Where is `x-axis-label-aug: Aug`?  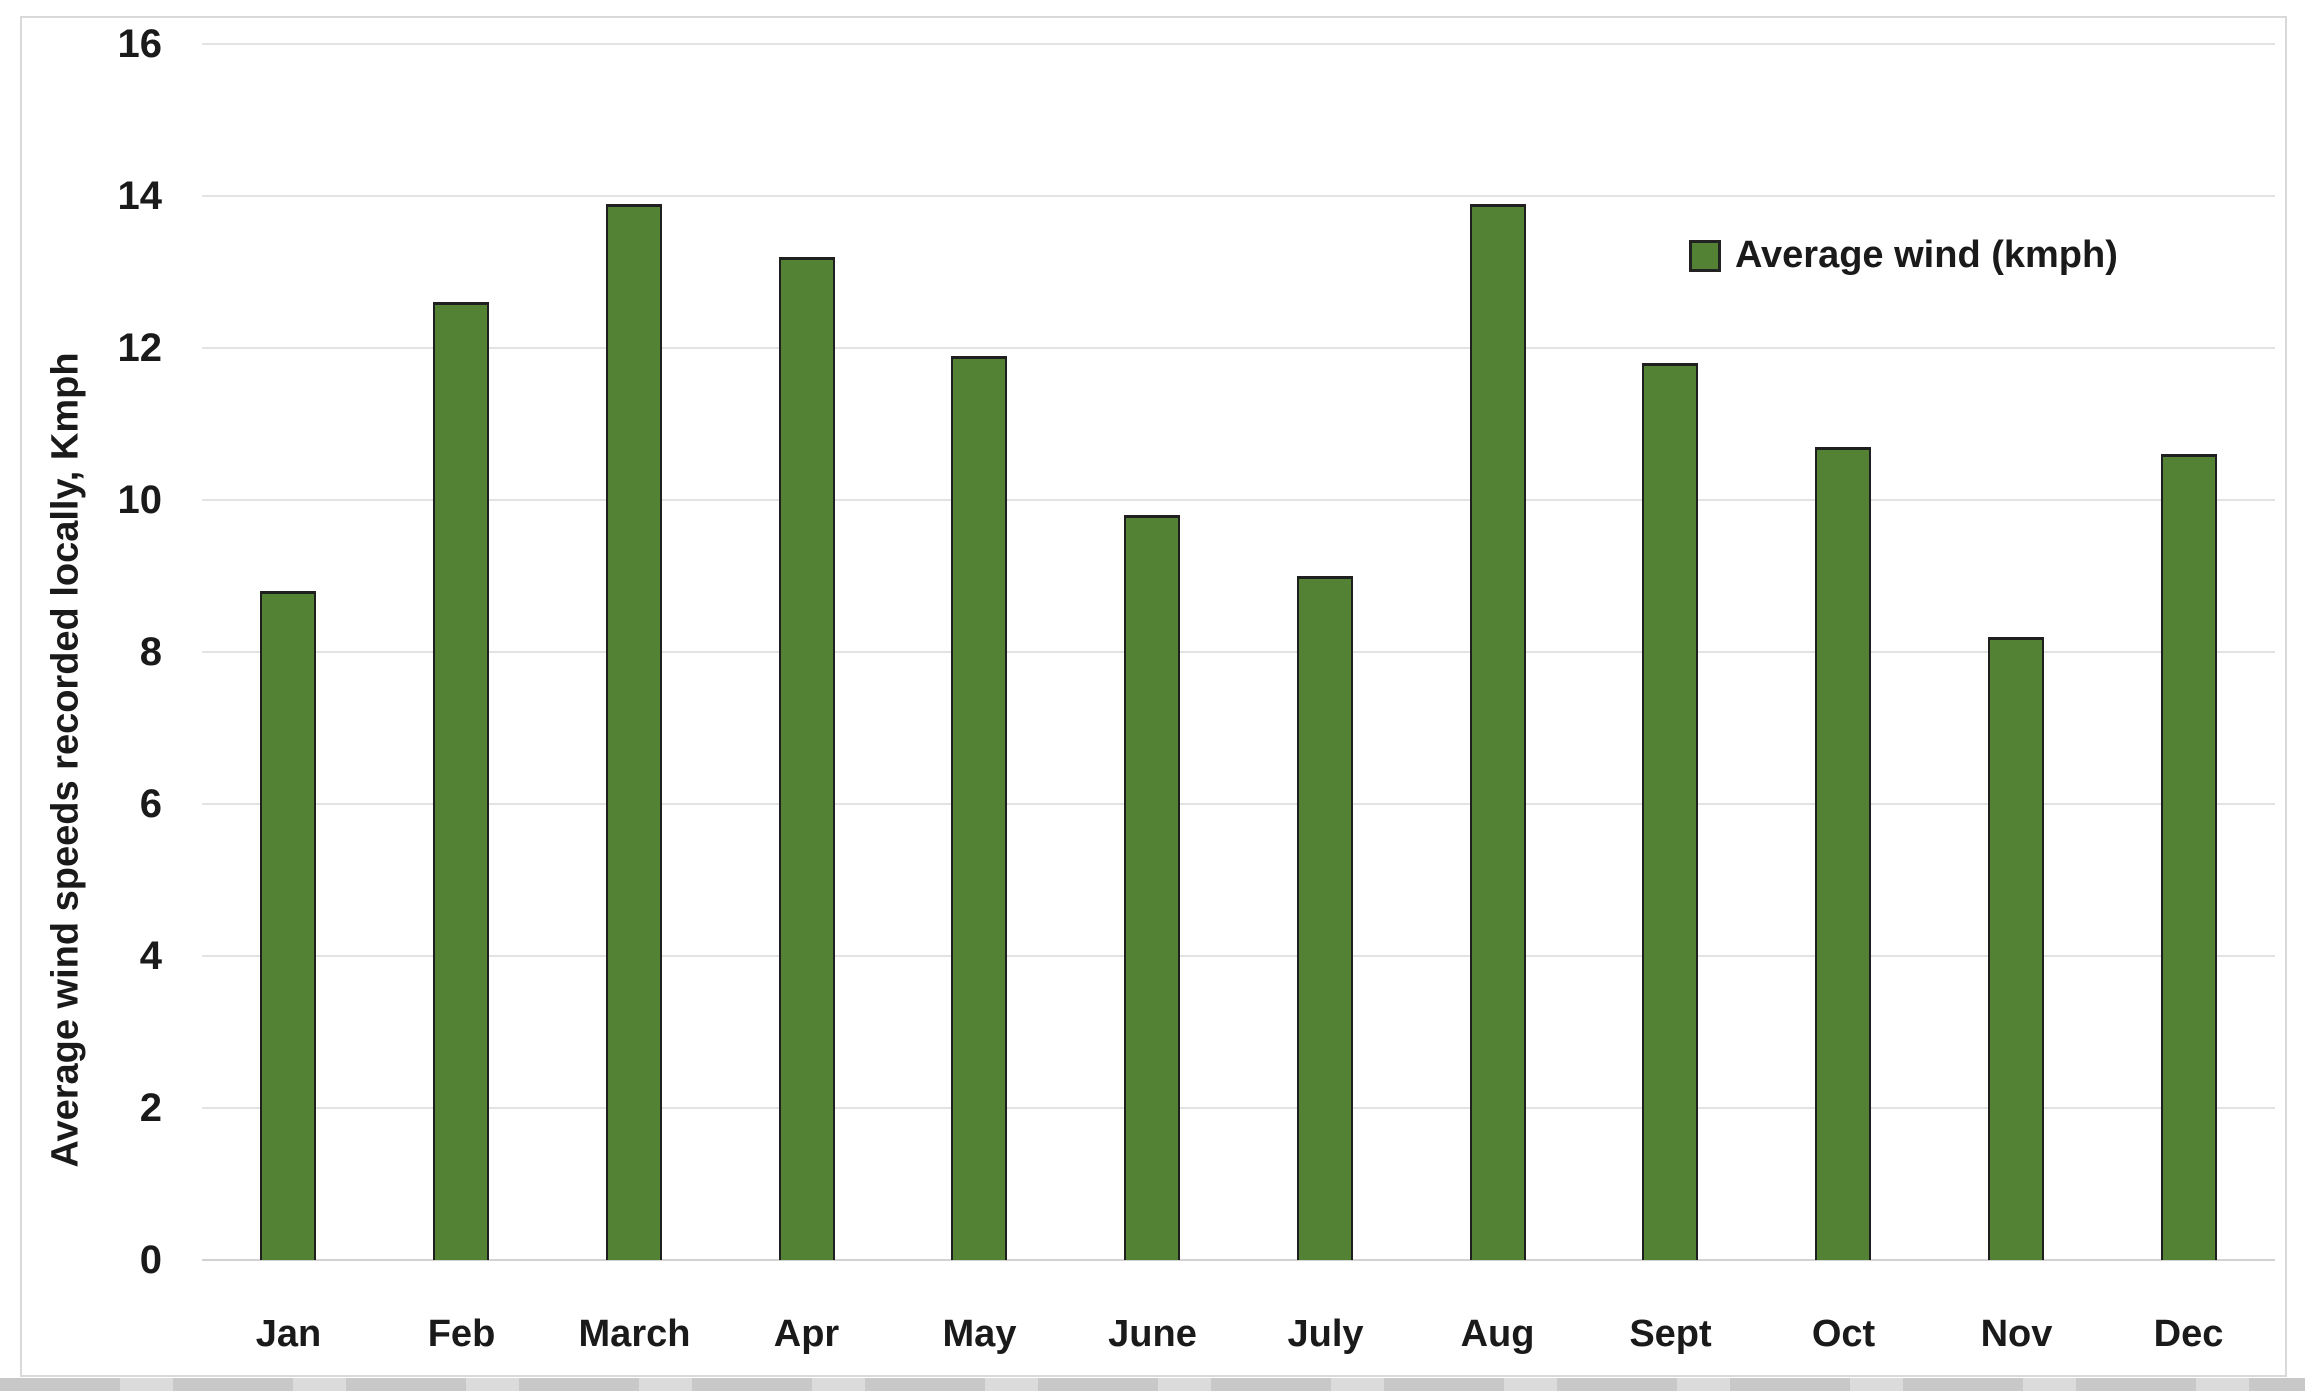 x-axis-label-aug: Aug is located at coordinates (1497, 1334).